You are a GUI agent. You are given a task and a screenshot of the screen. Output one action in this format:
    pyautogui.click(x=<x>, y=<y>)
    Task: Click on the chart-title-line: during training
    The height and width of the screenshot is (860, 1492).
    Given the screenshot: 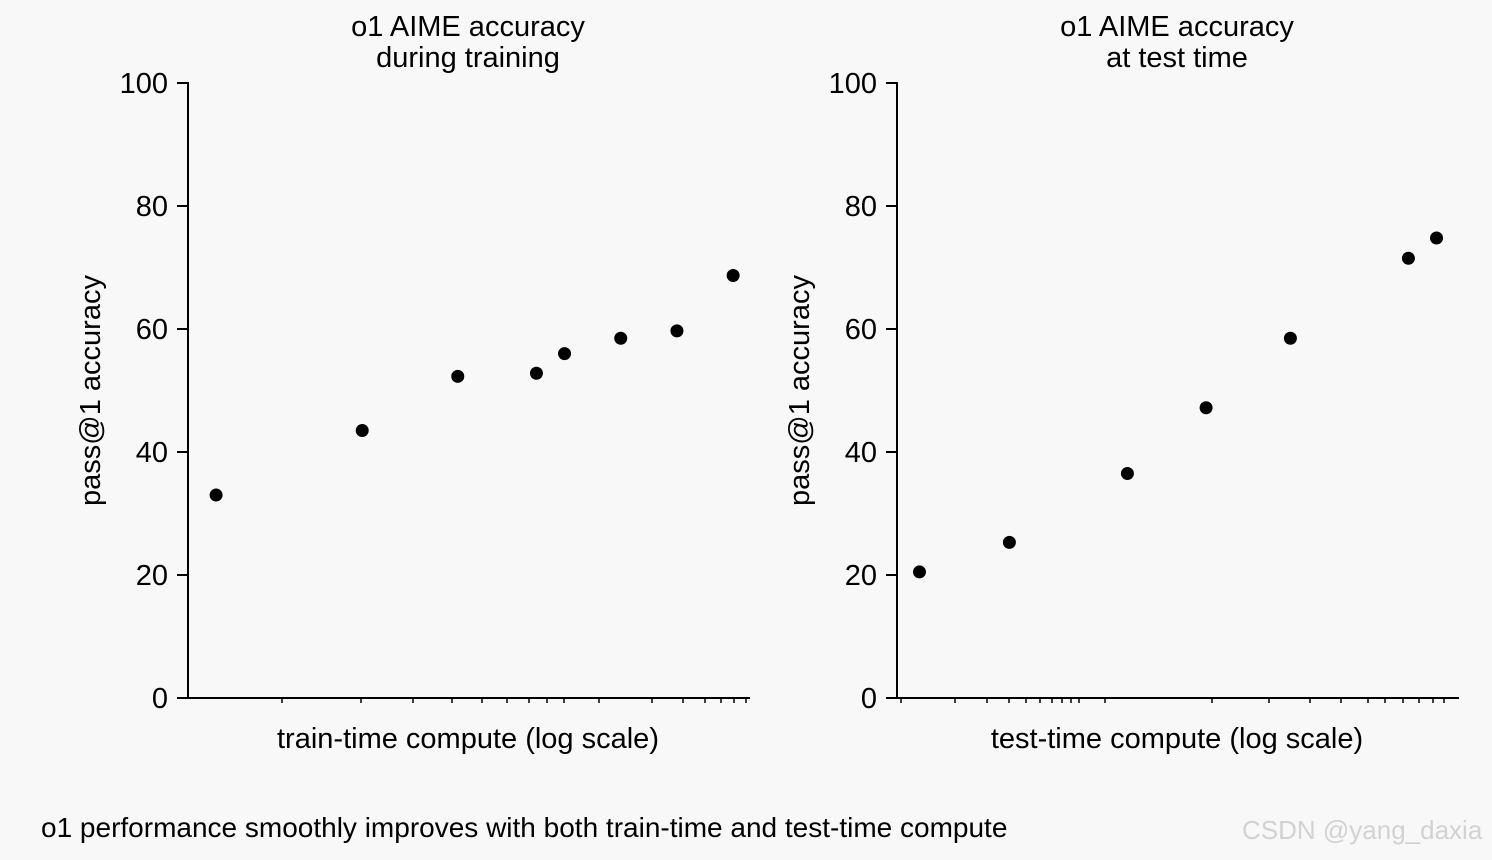 What is the action you would take?
    pyautogui.click(x=468, y=58)
    